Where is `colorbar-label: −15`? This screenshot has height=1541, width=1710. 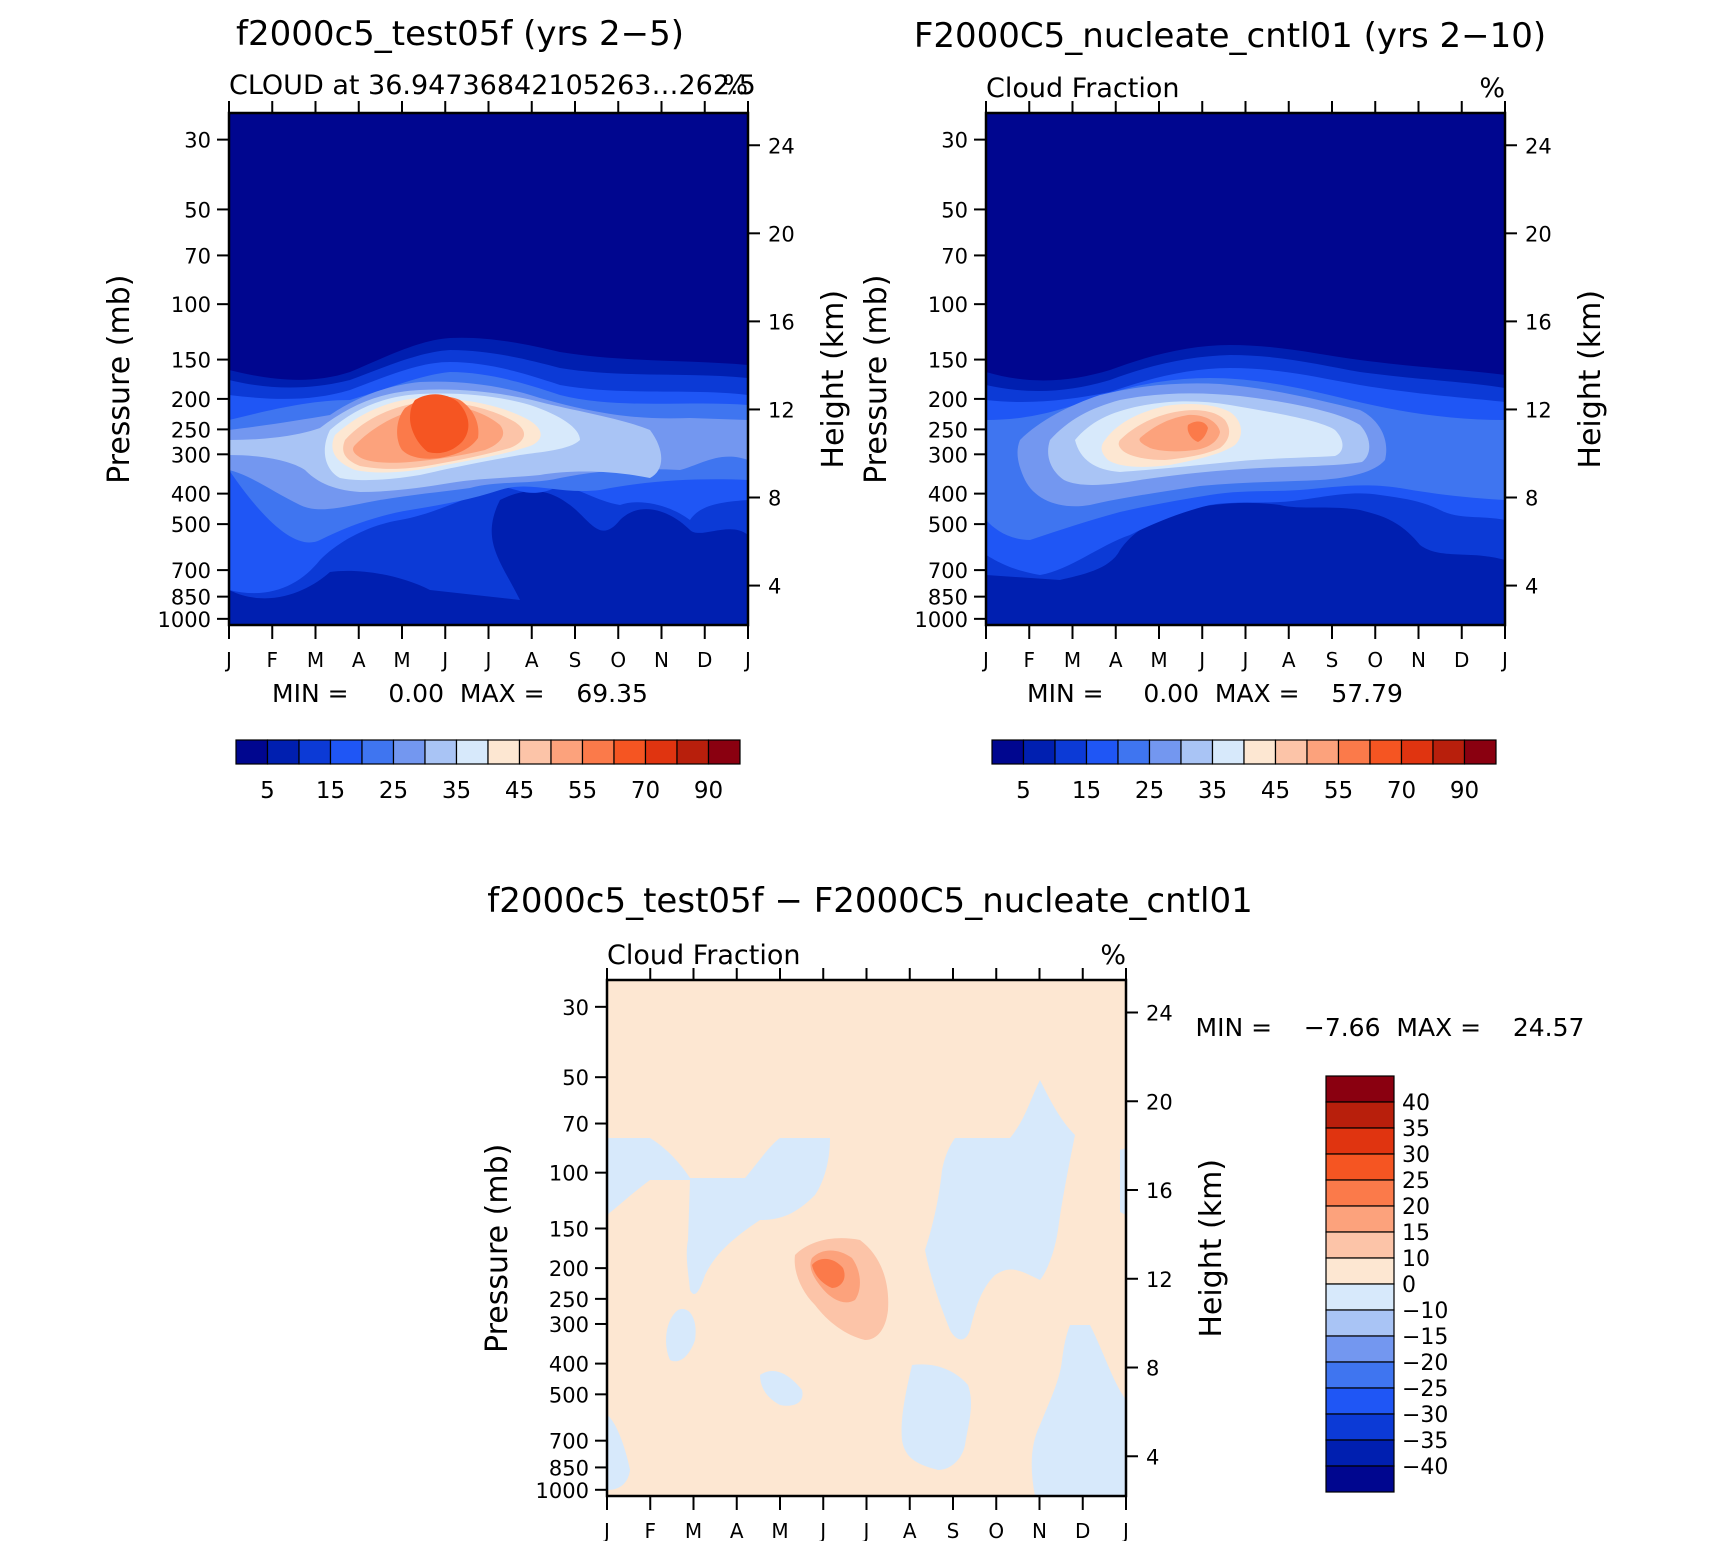
colorbar-label: −15 is located at coordinates (1425, 1337).